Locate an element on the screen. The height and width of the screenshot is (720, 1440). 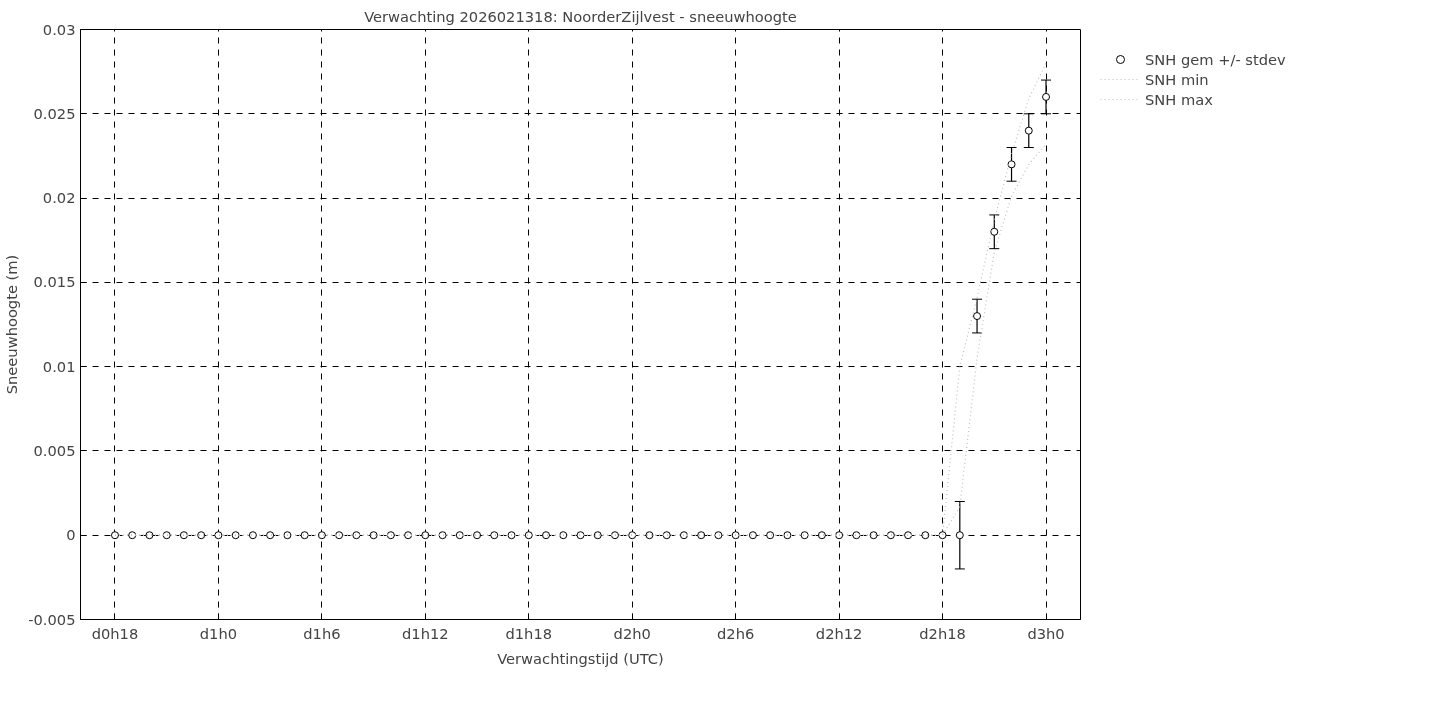
chart-title: Verwachting 2026021318: NoorderZijlvest - sneeuwhoogte is located at coordinates (580, 16).